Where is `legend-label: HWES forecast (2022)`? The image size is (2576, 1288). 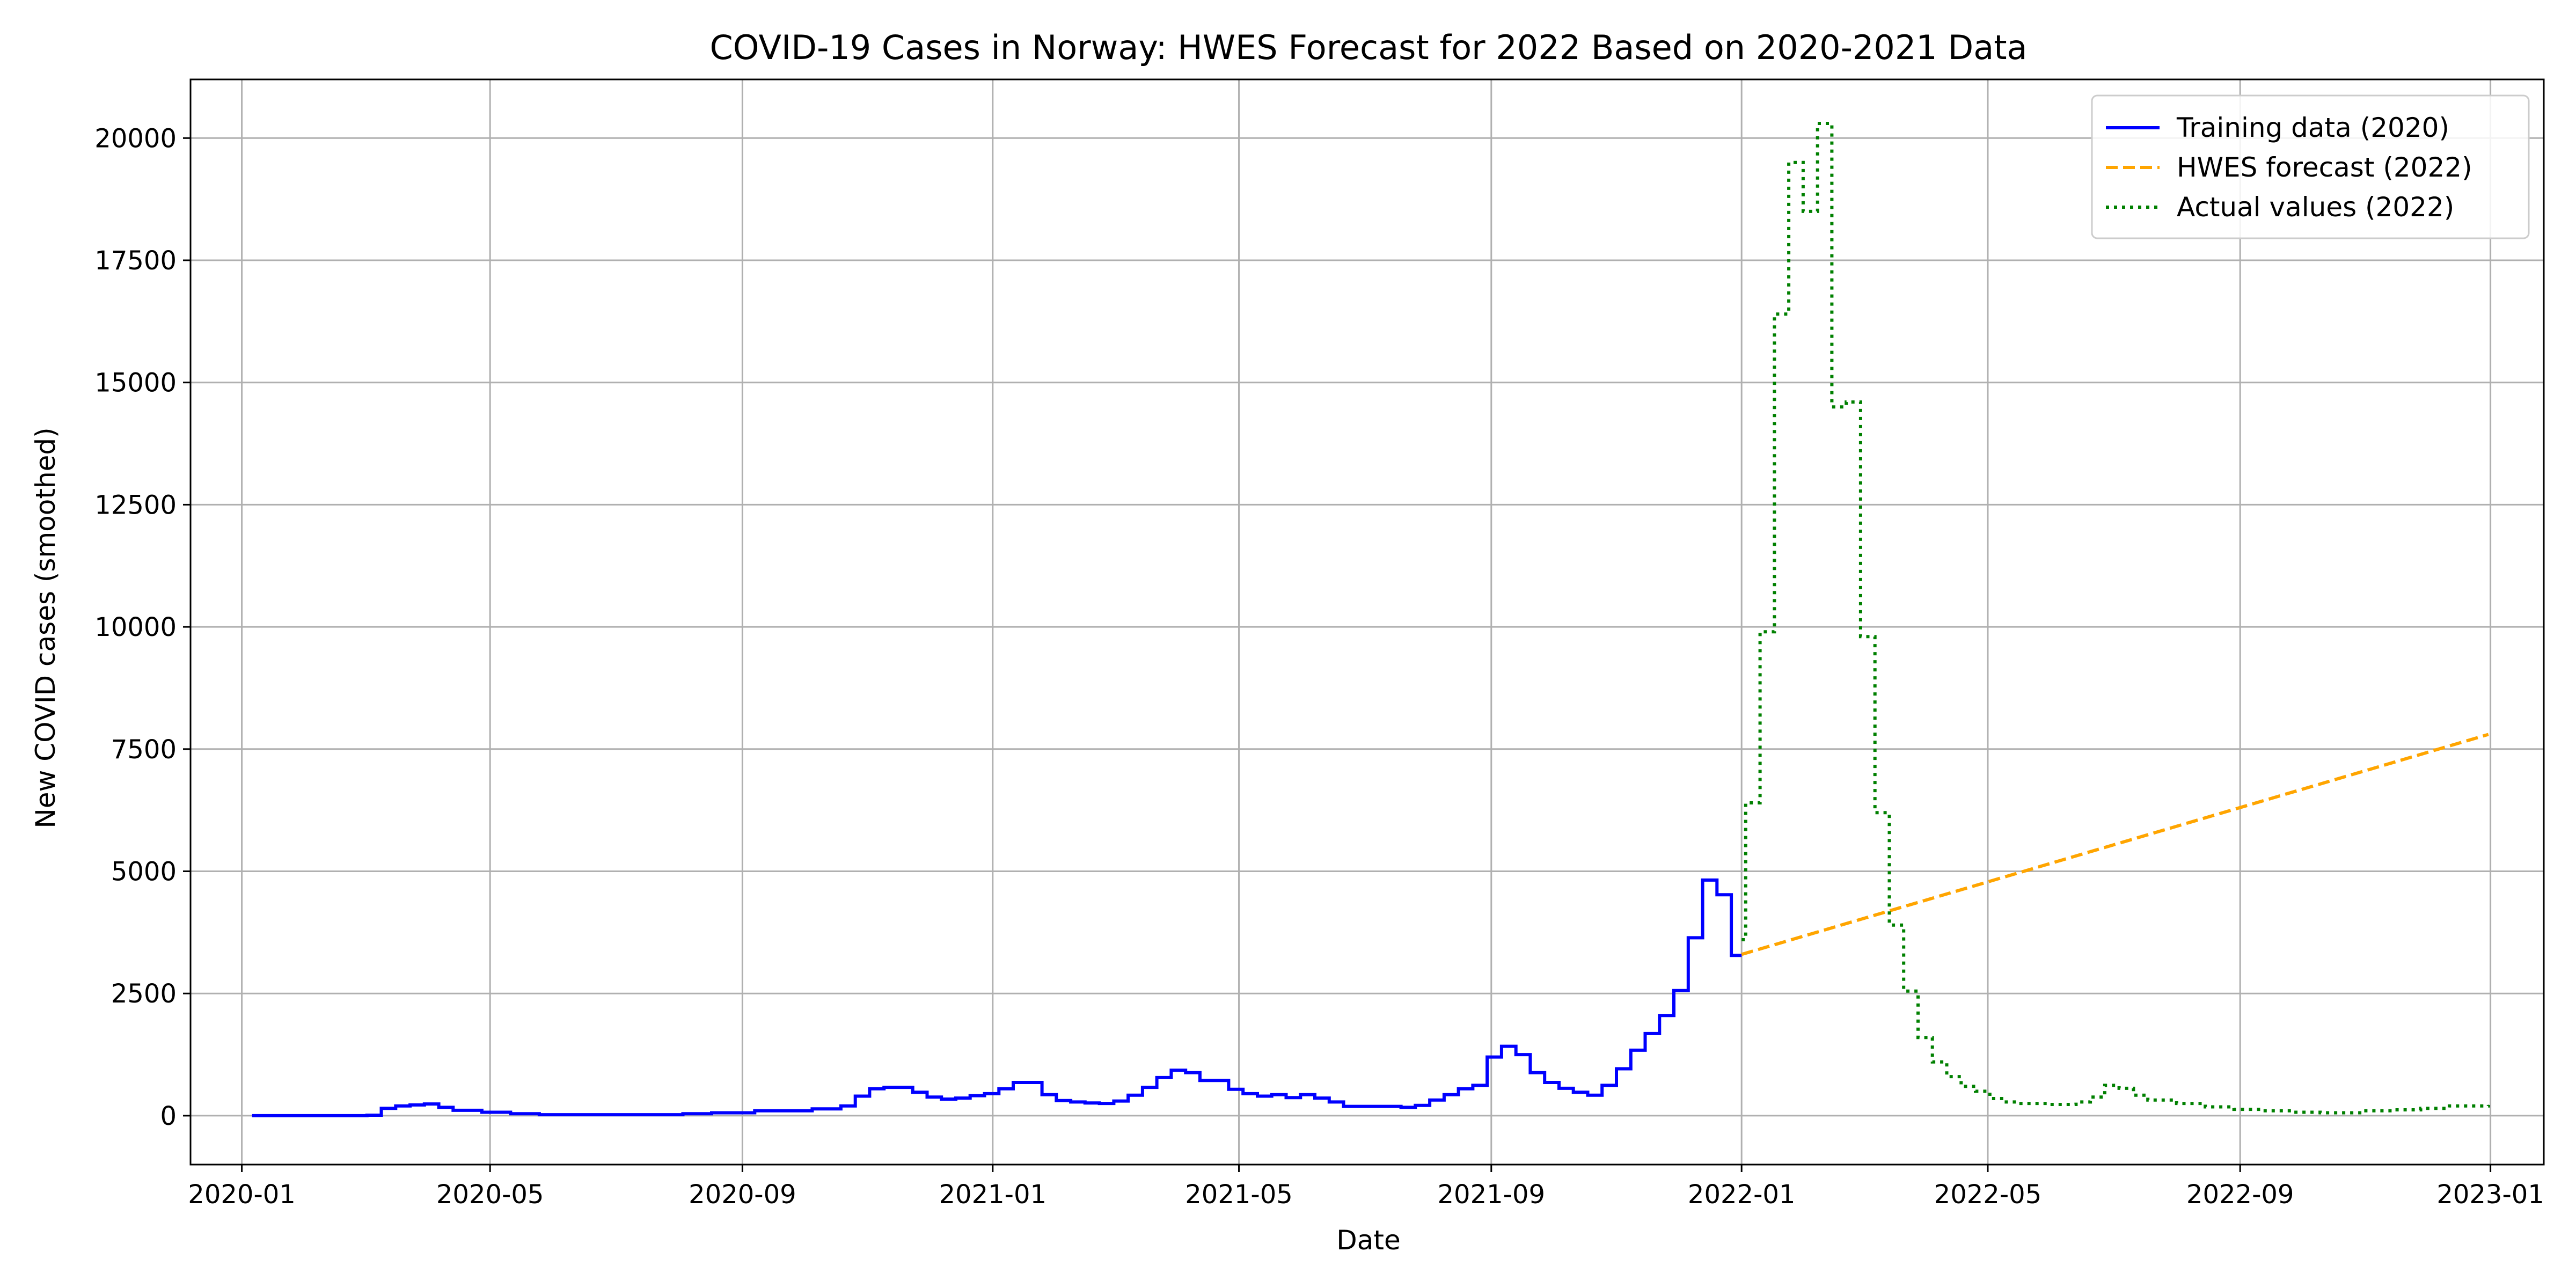 legend-label: HWES forecast (2022) is located at coordinates (2324, 167).